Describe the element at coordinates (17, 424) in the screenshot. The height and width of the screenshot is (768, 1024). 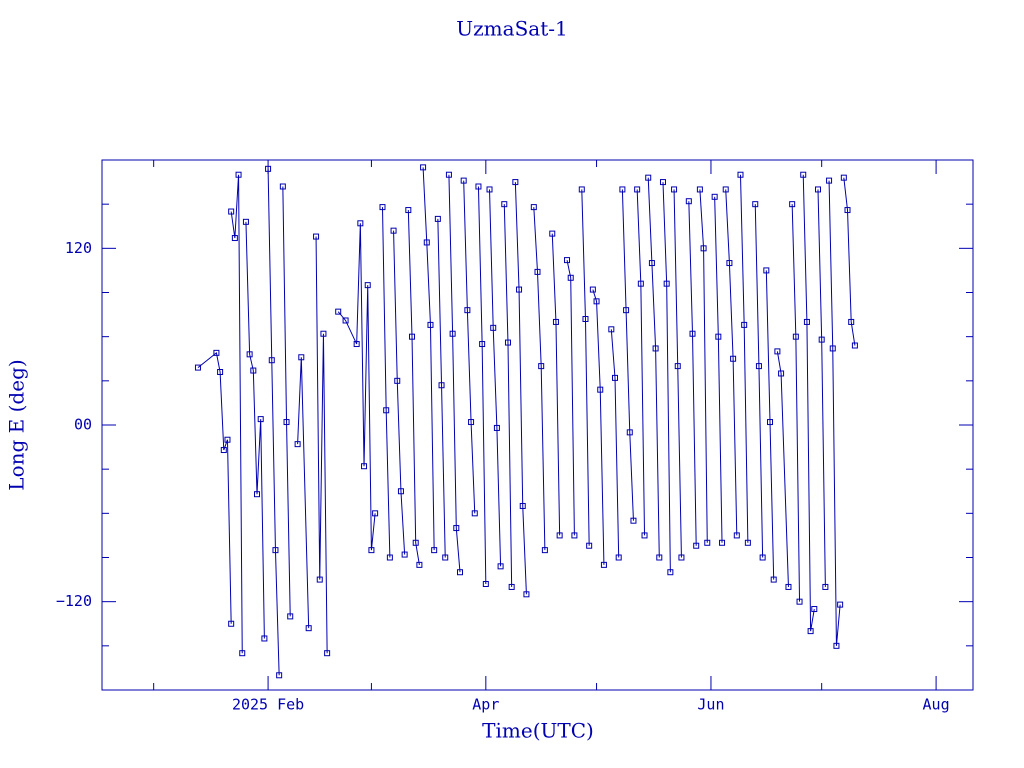
I see `y-axis-label: Long E (deg)` at that location.